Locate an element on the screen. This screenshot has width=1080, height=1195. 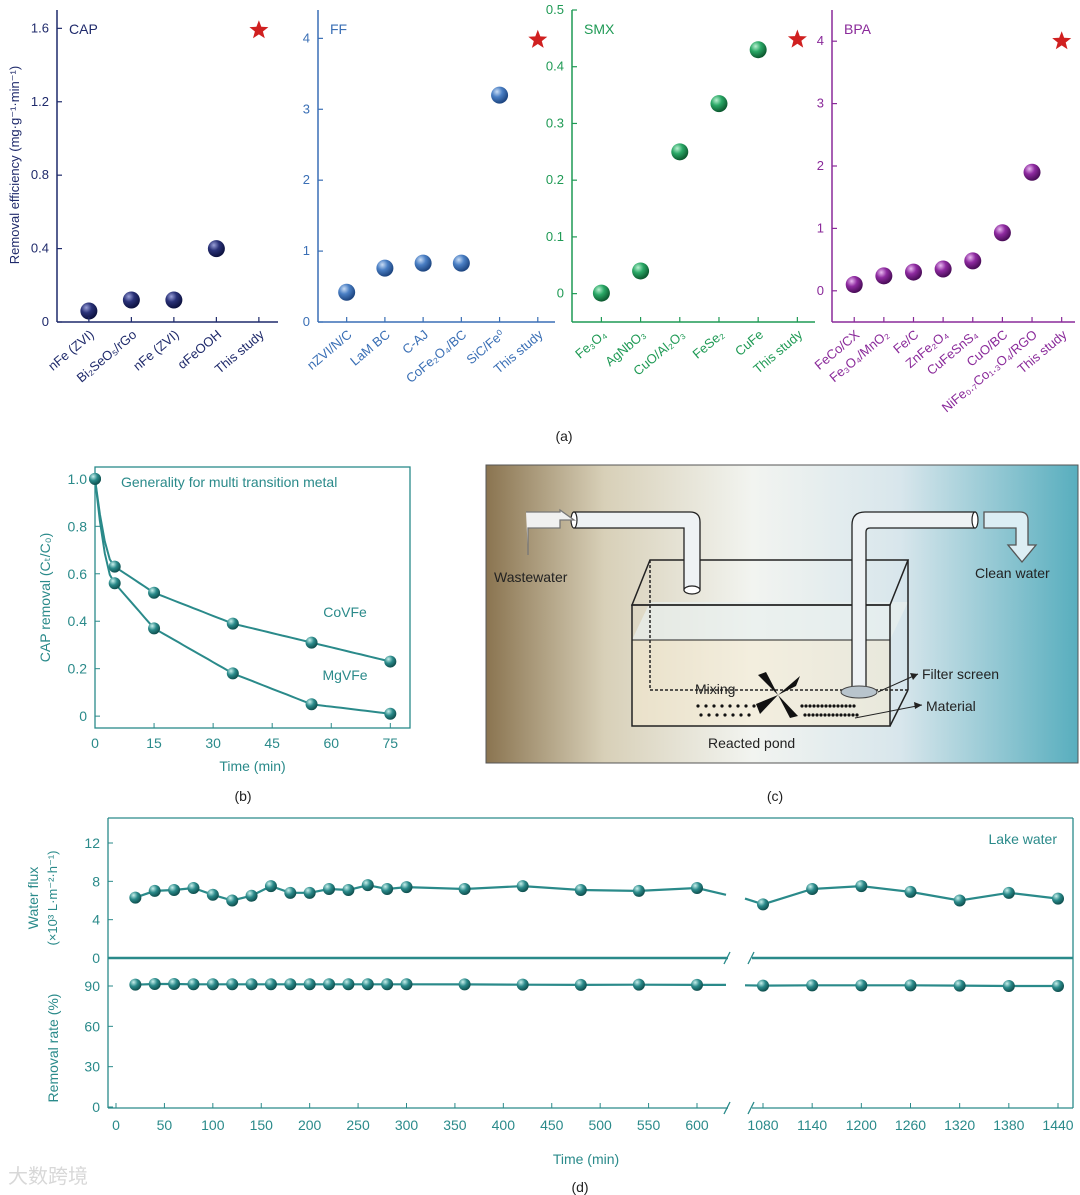
tank-water is located at coordinates (770, 621).